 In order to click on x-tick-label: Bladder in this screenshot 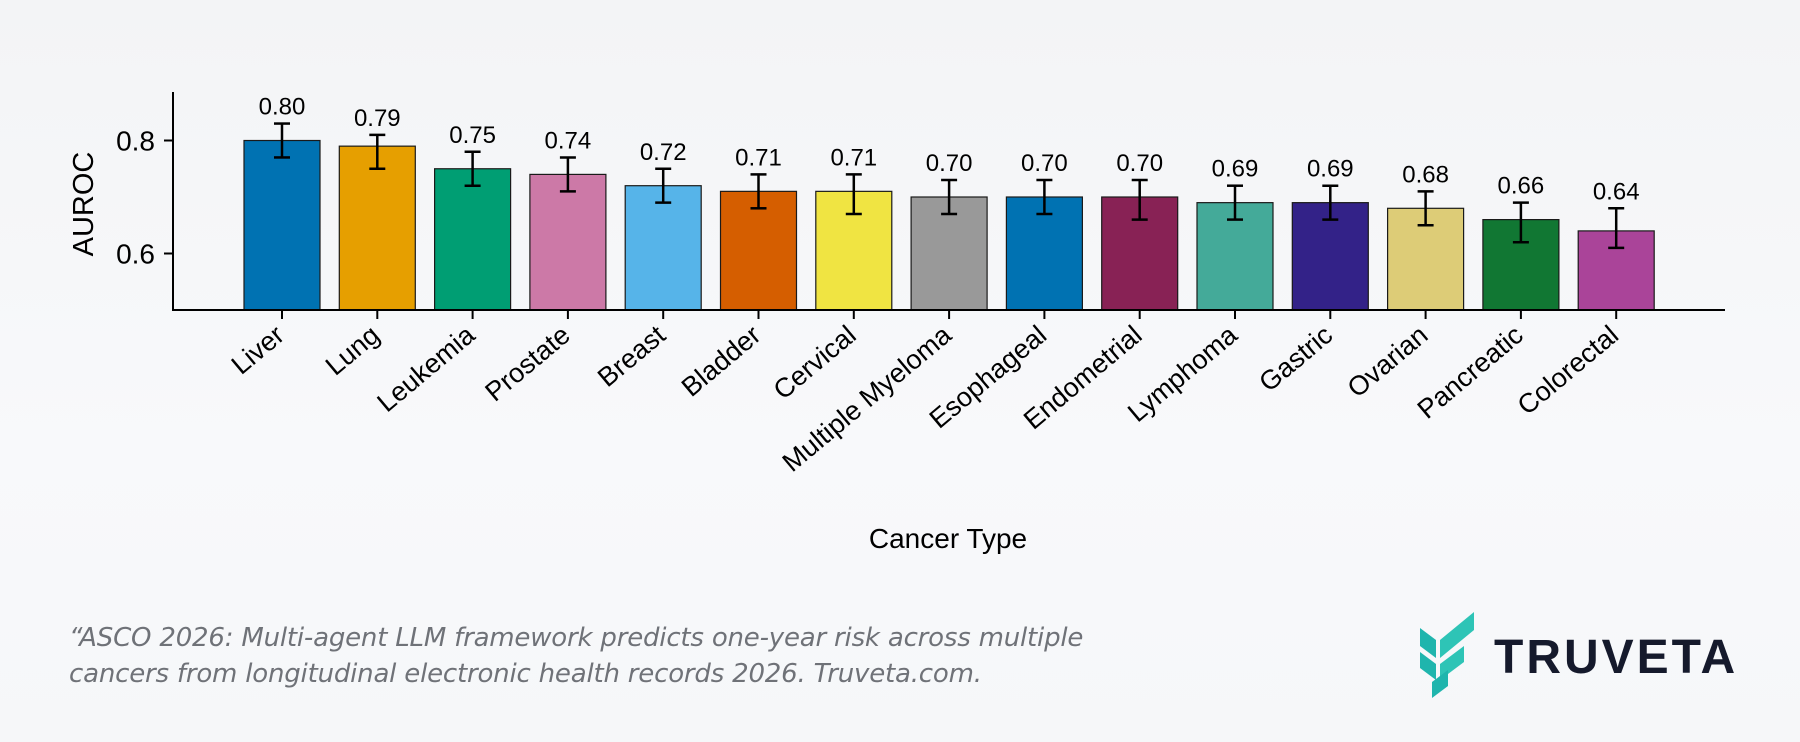, I will do `click(721, 361)`.